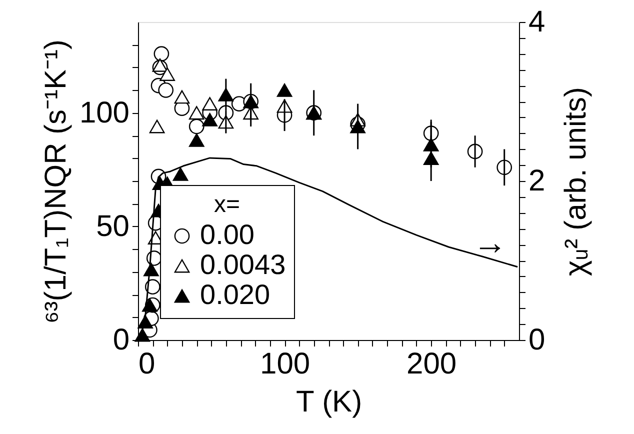 The width and height of the screenshot is (634, 434). I want to click on legend-title: x=, so click(227, 204).